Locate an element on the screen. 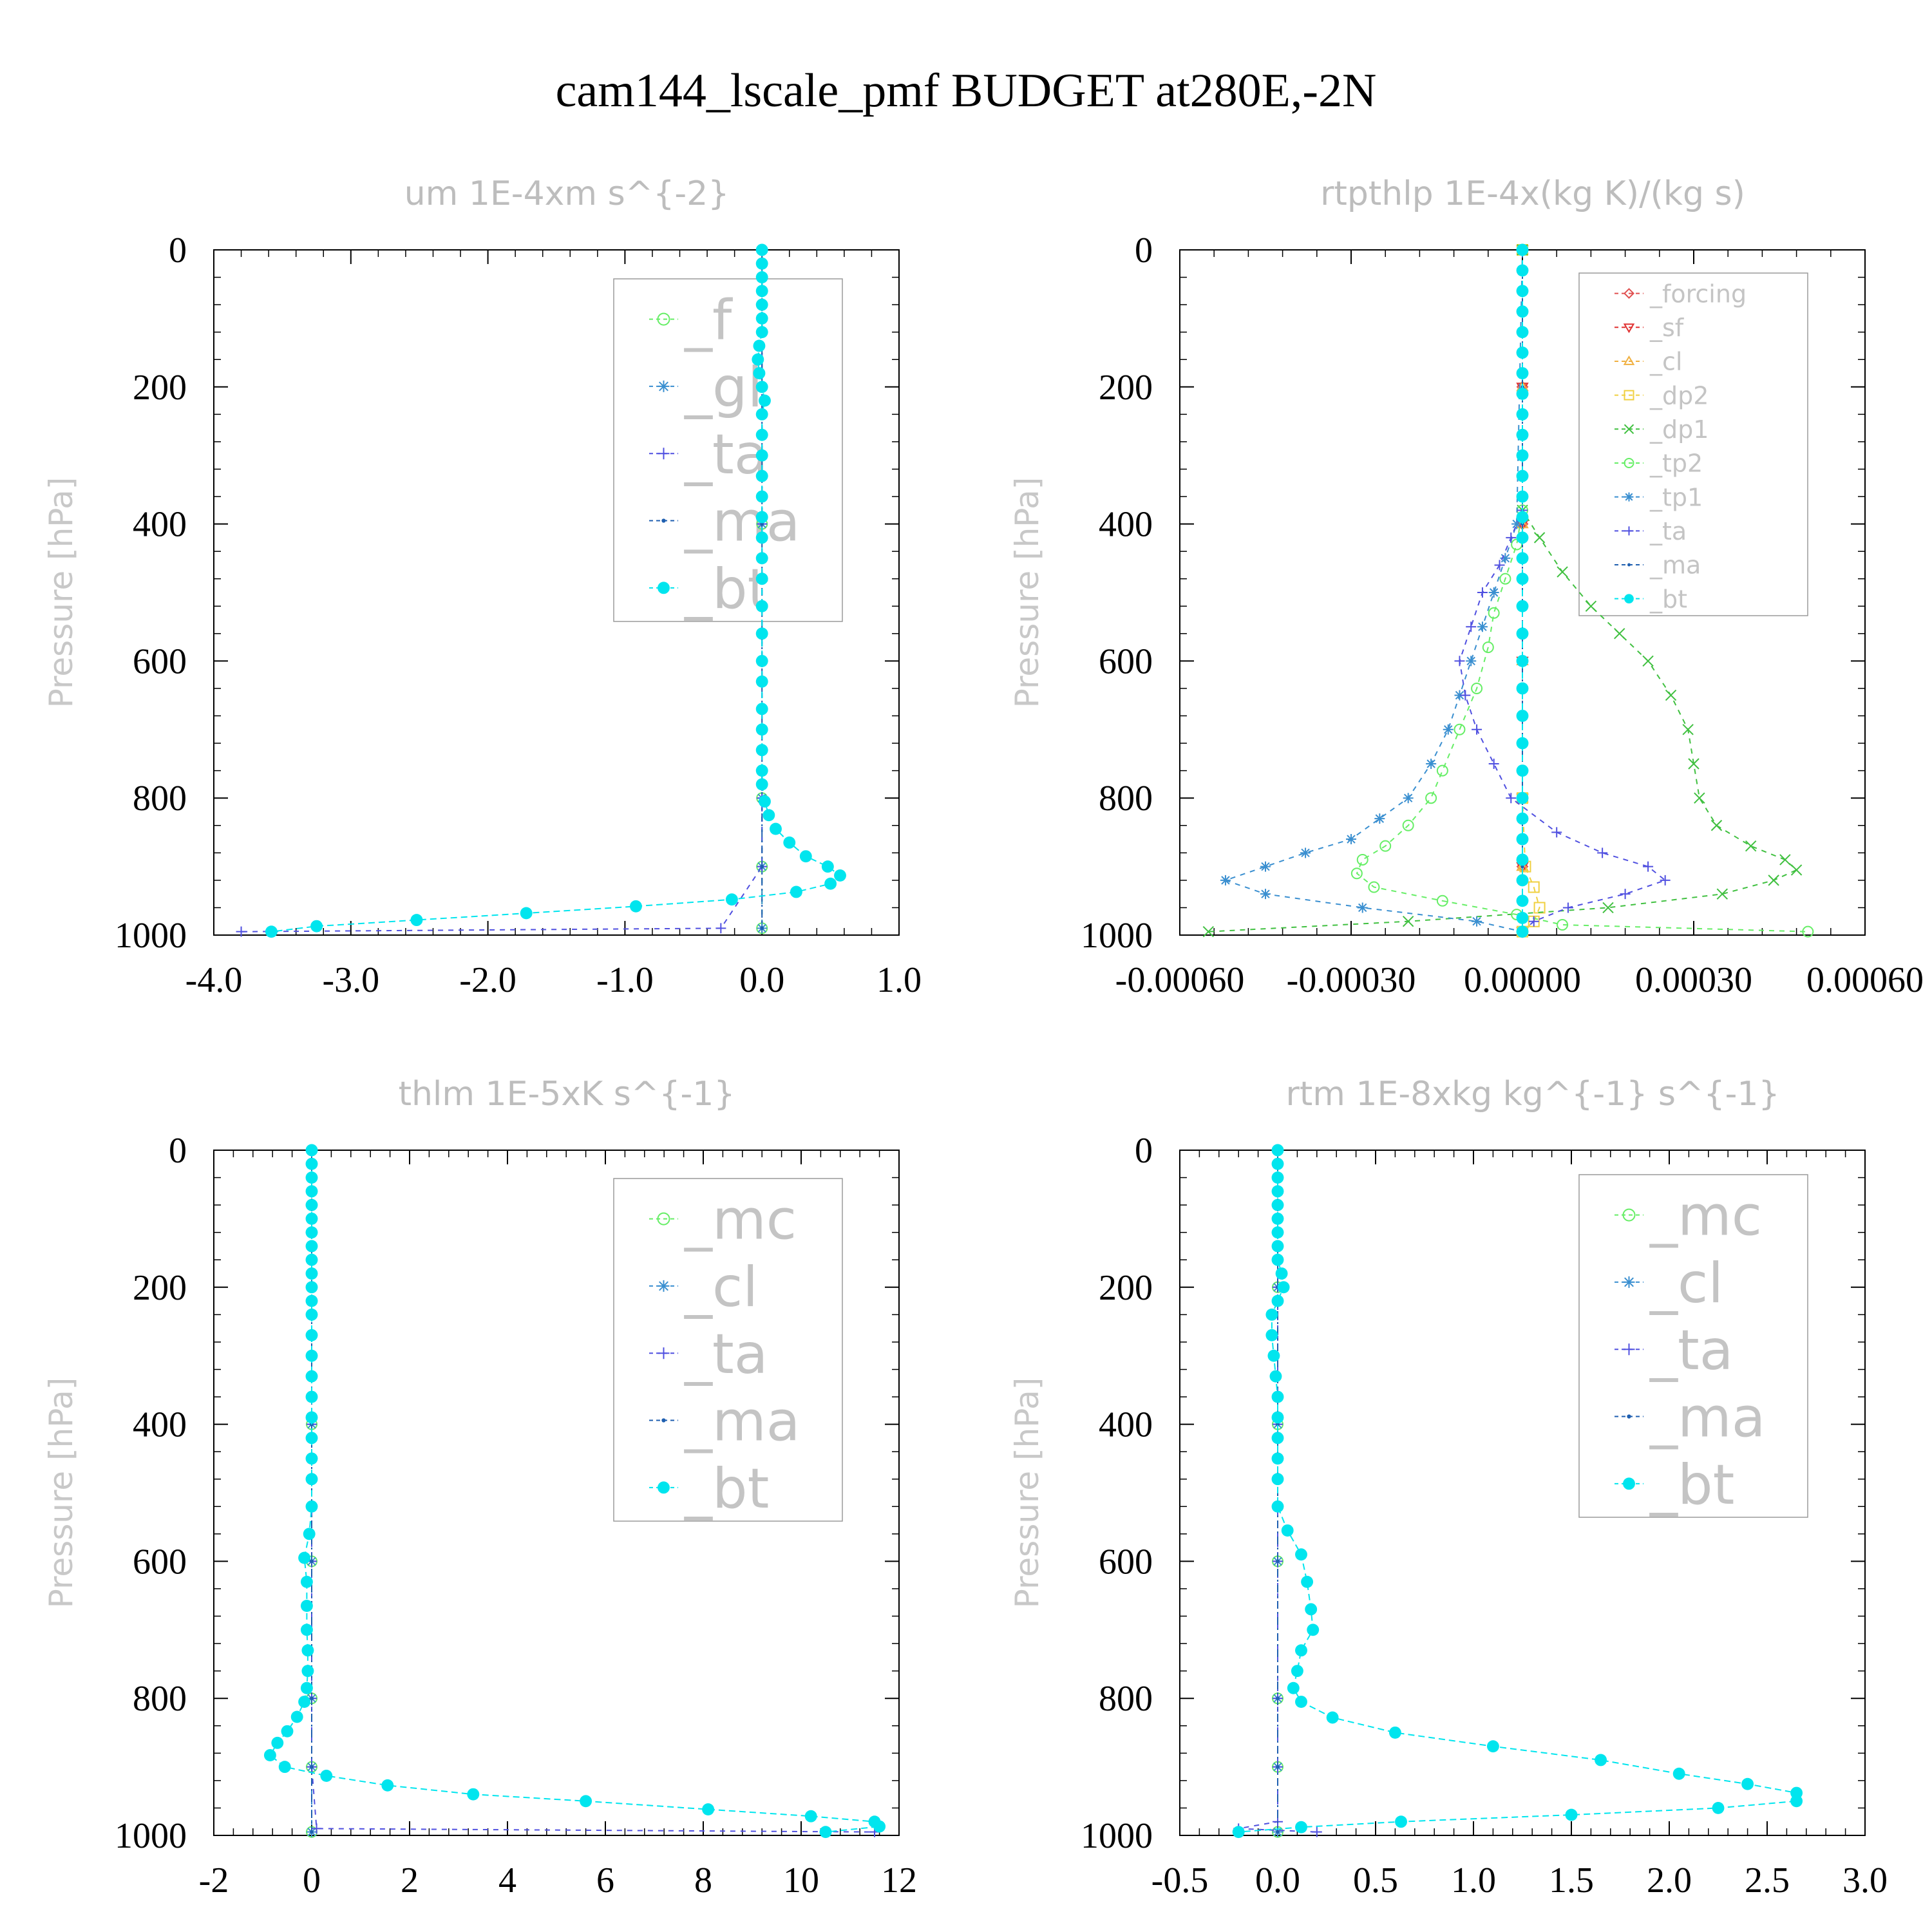 The image size is (1932, 1932). legend-label: _sf is located at coordinates (1667, 328).